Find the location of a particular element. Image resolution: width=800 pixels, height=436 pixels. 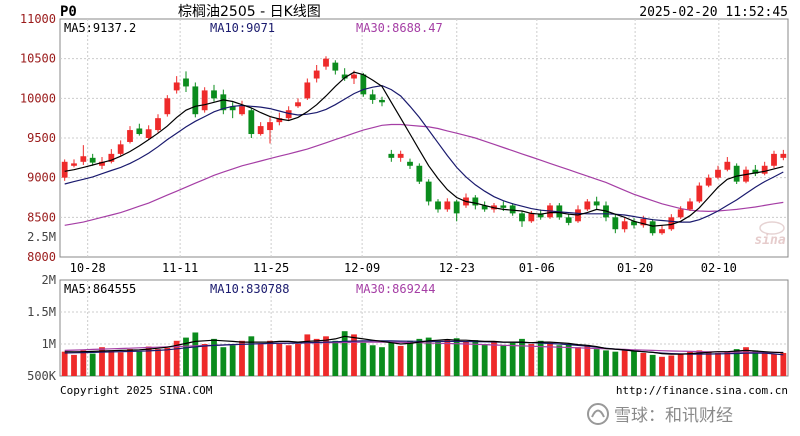

date-tick-label: 10-28 is located at coordinates (88, 268).